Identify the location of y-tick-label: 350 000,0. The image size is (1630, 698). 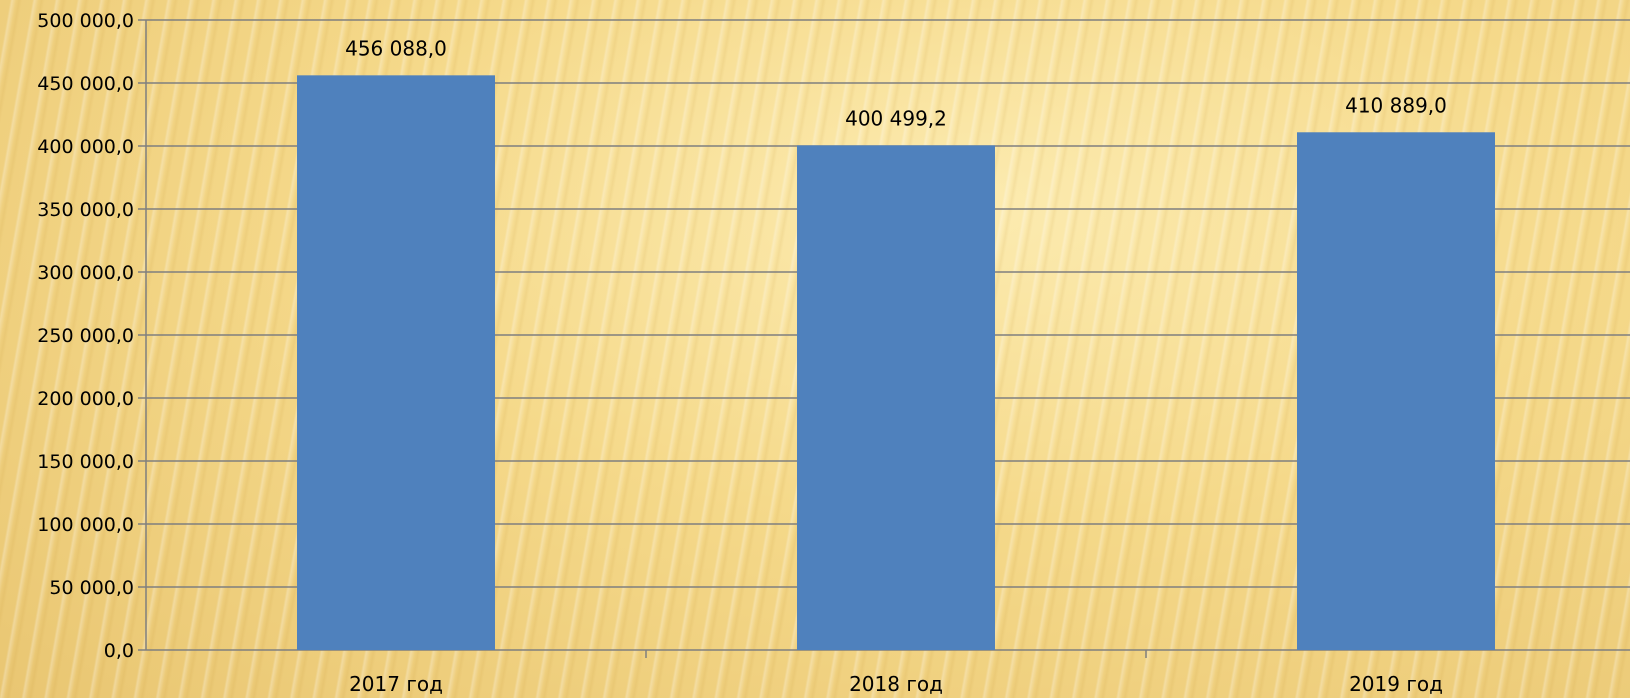
(85, 210).